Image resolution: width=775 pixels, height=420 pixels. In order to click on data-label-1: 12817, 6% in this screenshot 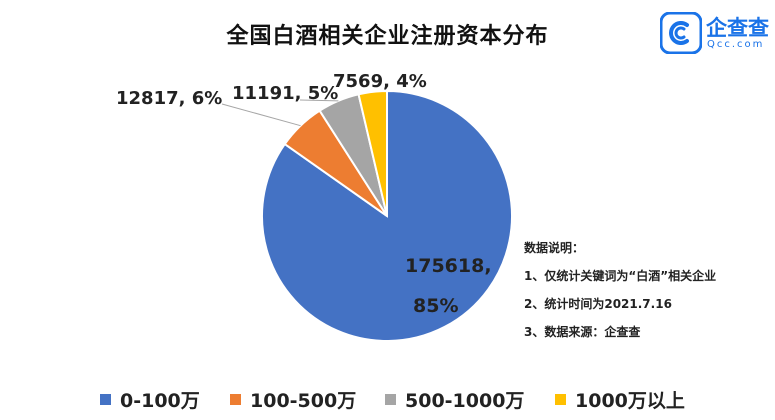, I will do `click(169, 98)`.